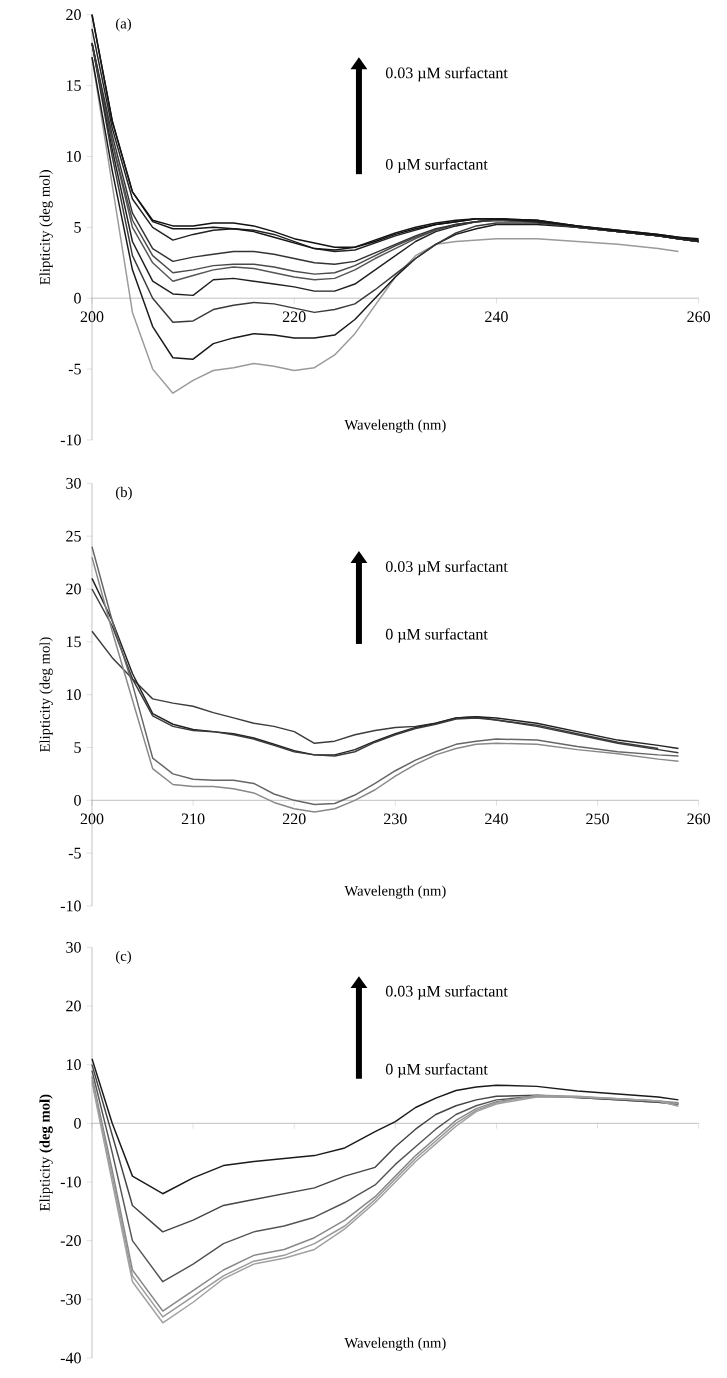 The width and height of the screenshot is (727, 1378). What do you see at coordinates (123, 957) in the screenshot?
I see `chart-title: (c)` at bounding box center [123, 957].